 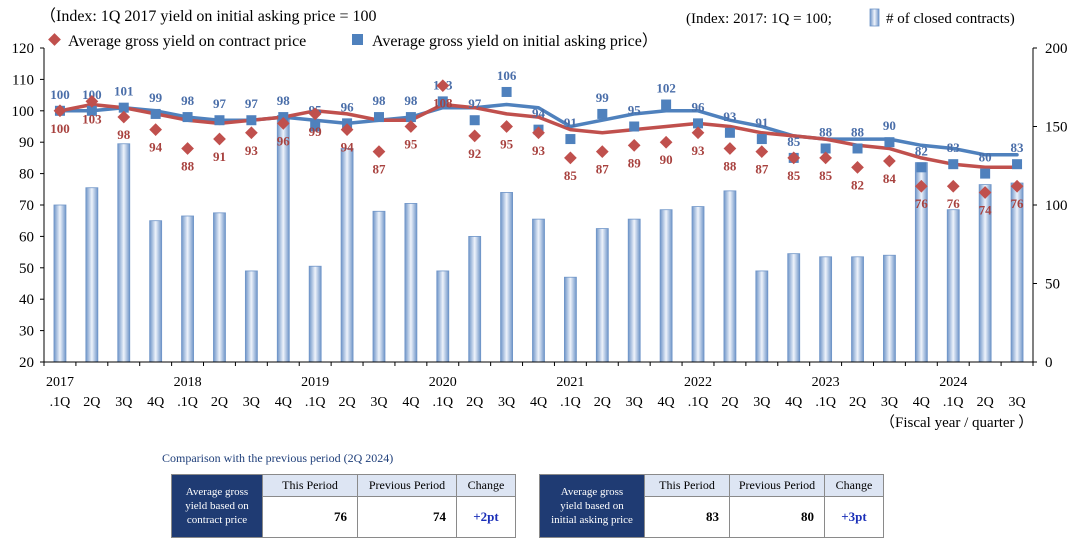 What do you see at coordinates (60, 128) in the screenshot?
I see `contract-price-data-label: 100` at bounding box center [60, 128].